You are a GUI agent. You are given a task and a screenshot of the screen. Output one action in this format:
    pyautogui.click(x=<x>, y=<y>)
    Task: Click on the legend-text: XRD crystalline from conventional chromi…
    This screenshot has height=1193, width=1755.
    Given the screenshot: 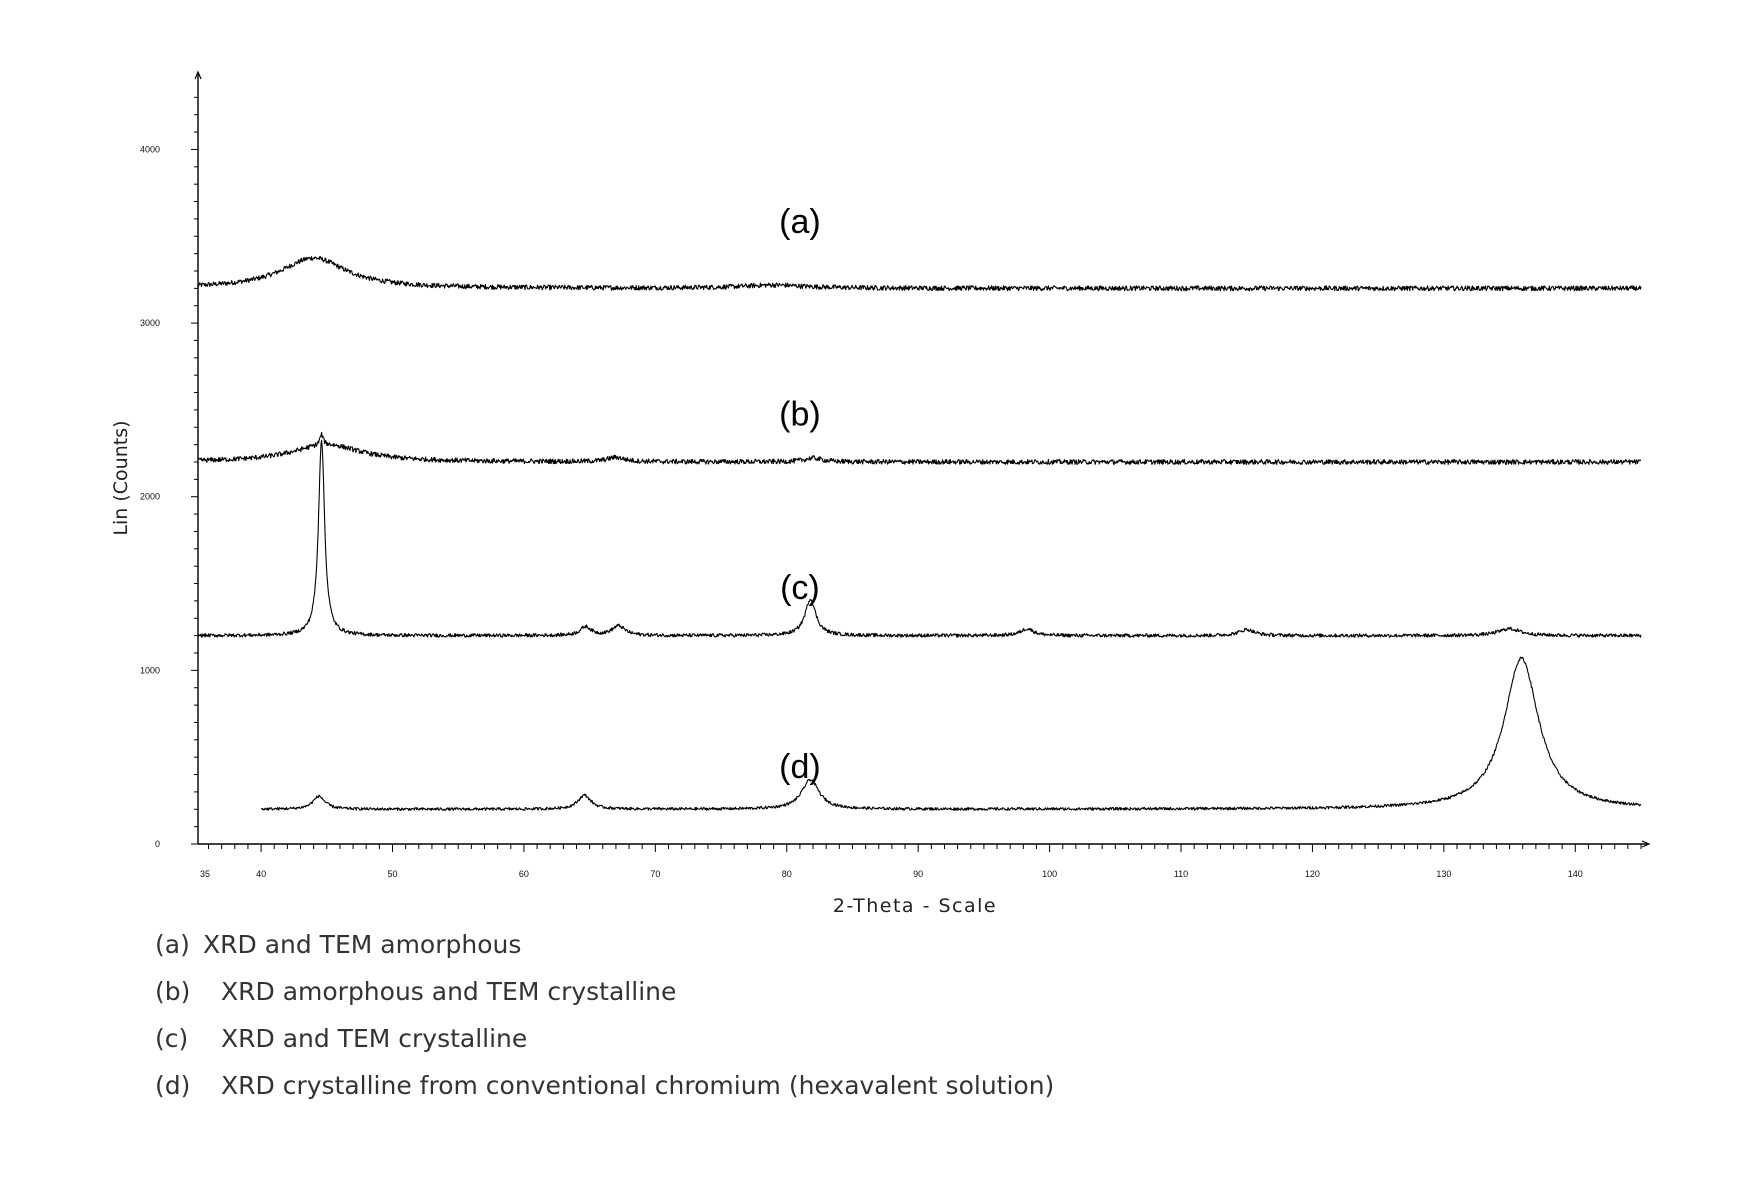 What is the action you would take?
    pyautogui.click(x=637, y=1085)
    